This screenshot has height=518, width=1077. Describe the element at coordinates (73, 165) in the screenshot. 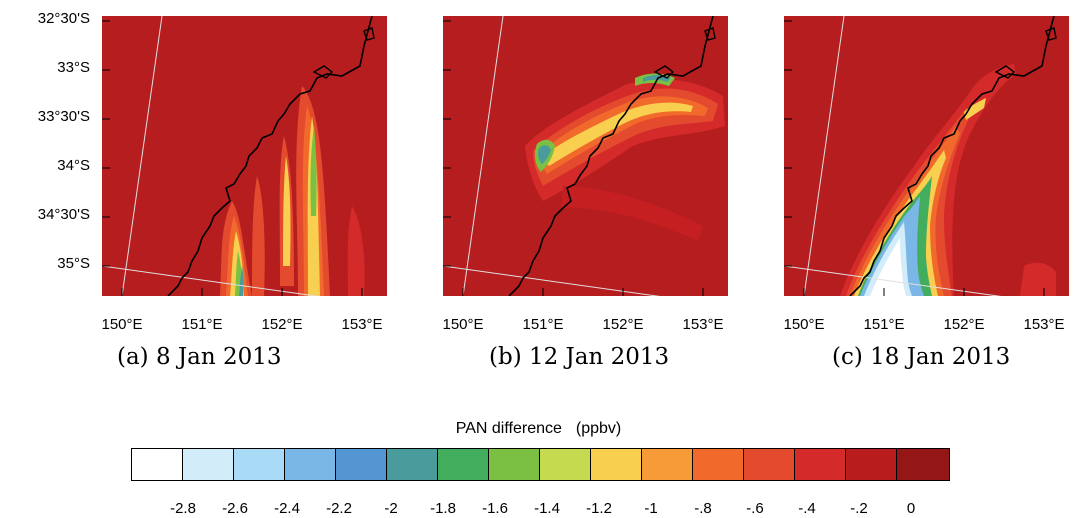

I see `y-tick-label: 34°S` at that location.